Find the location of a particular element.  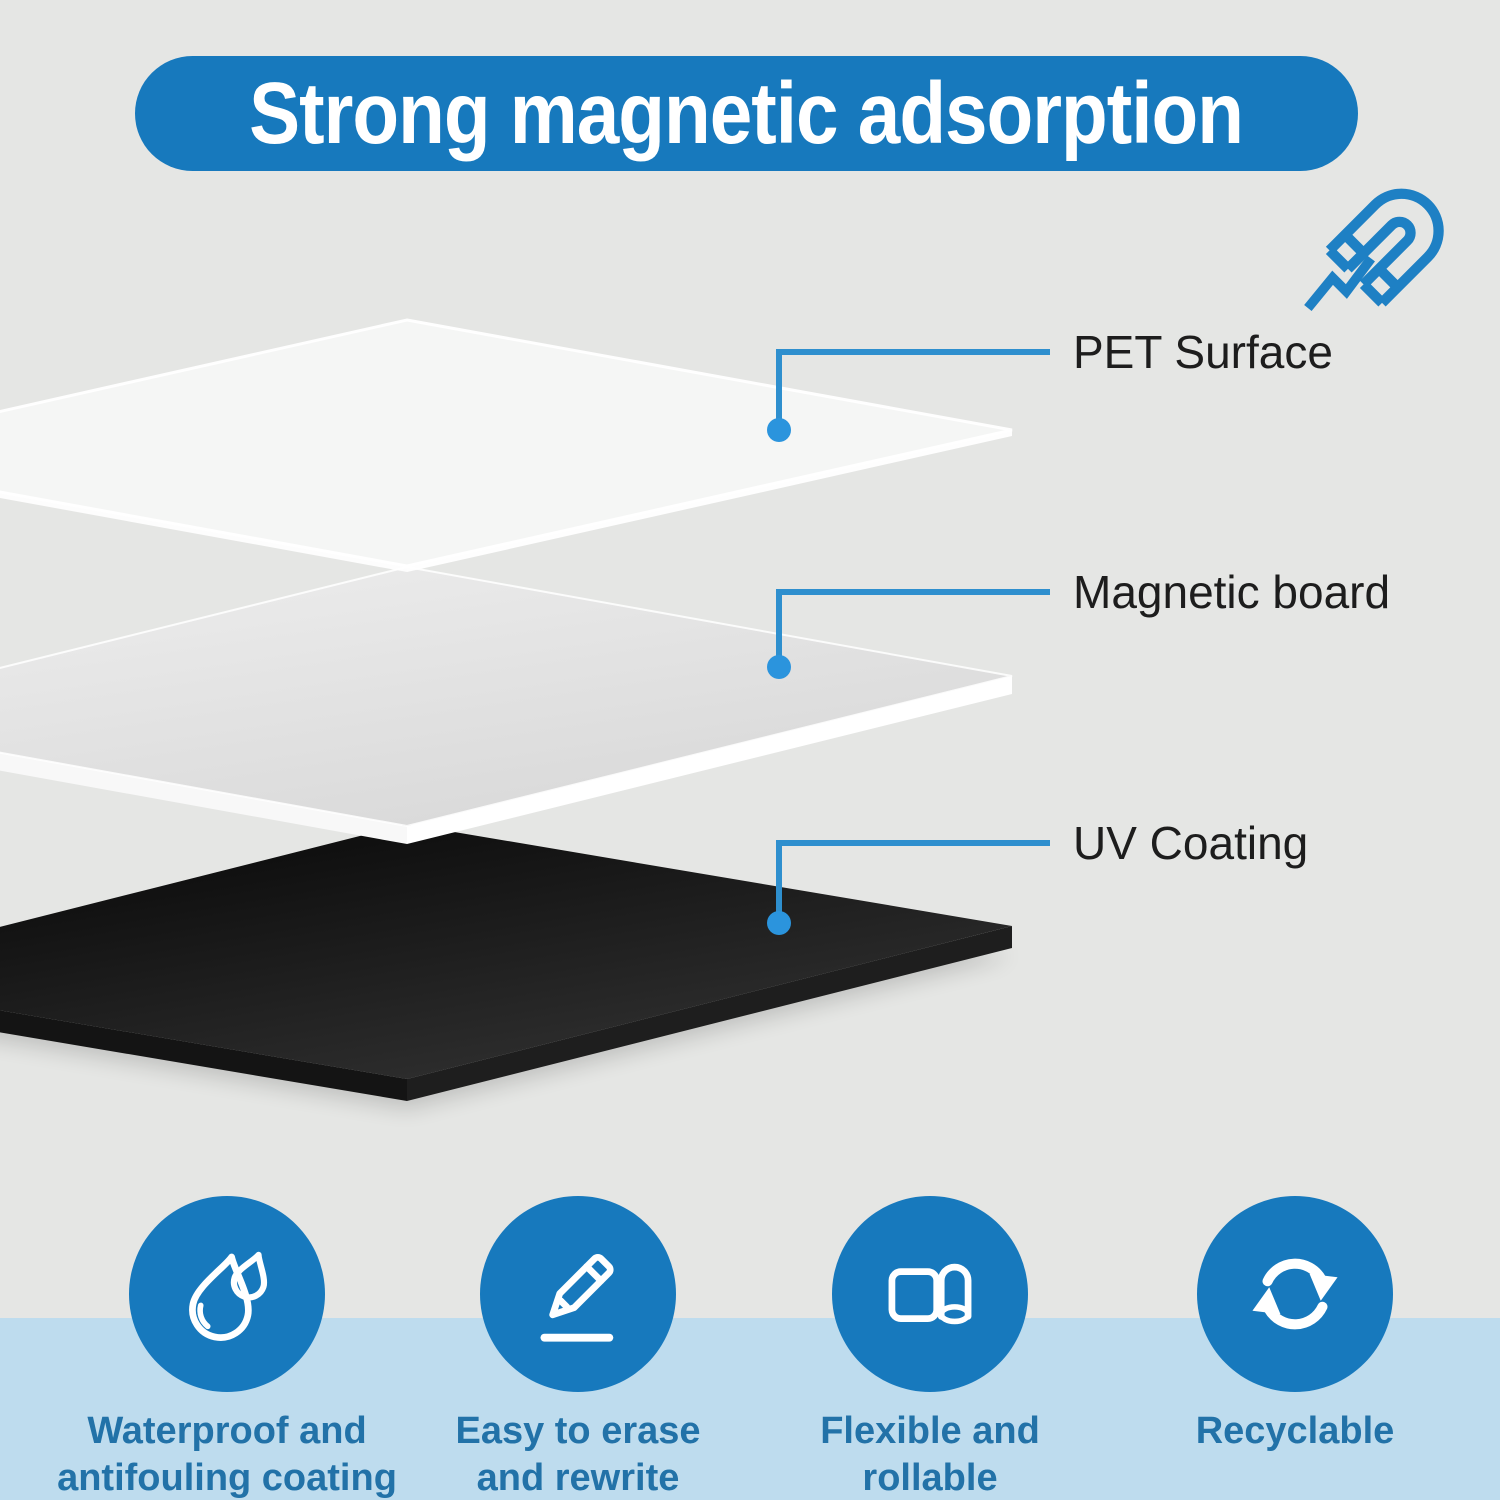

magnetic-callout-dot is located at coordinates (779, 667).